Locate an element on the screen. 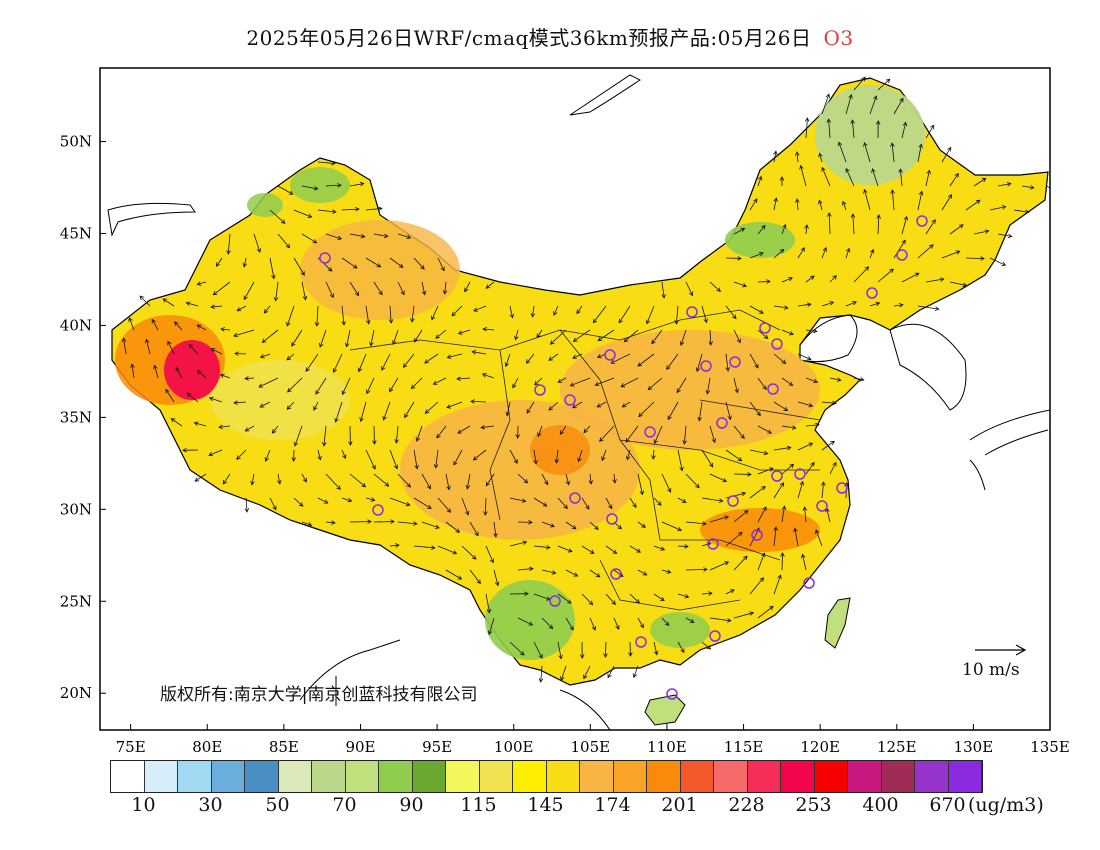  ozone-zone-green-west is located at coordinates (265, 205).